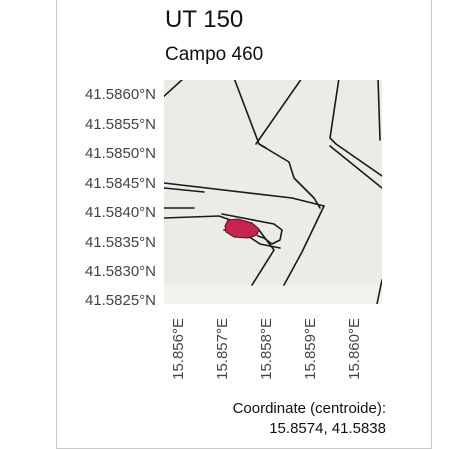 This screenshot has width=450, height=450. What do you see at coordinates (327, 428) in the screenshot?
I see `centroid-value: 15.8574, 41.5838` at bounding box center [327, 428].